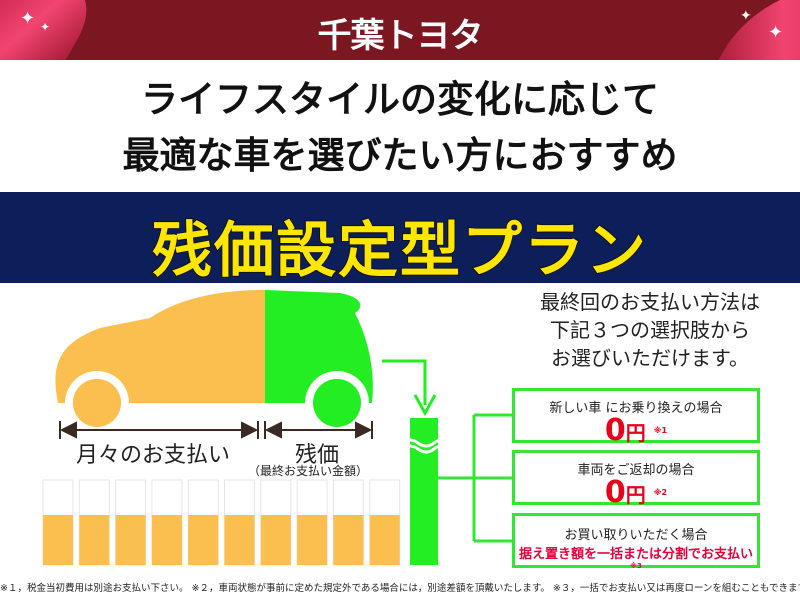 This screenshot has height=600, width=800. What do you see at coordinates (200, 362) in the screenshot?
I see `car-illustration` at bounding box center [200, 362].